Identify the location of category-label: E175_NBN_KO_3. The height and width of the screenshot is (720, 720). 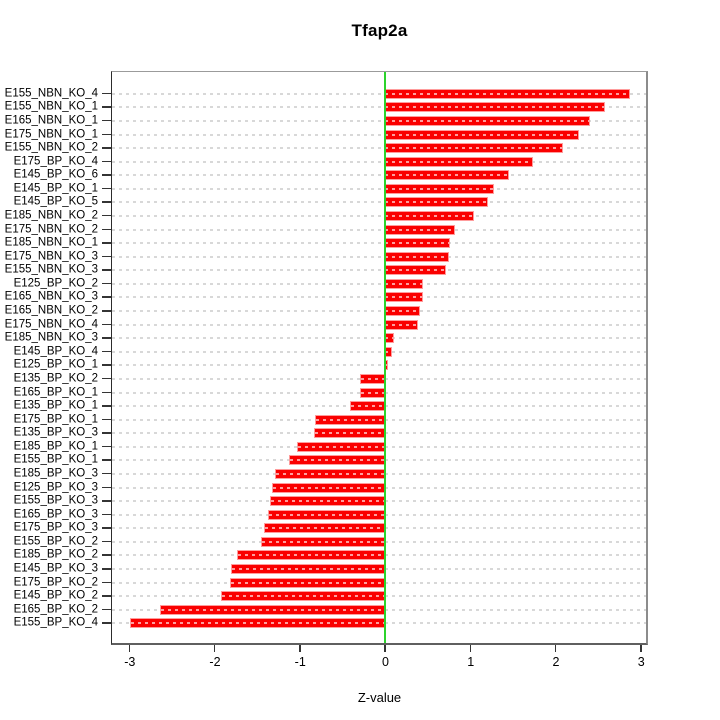
(51, 255).